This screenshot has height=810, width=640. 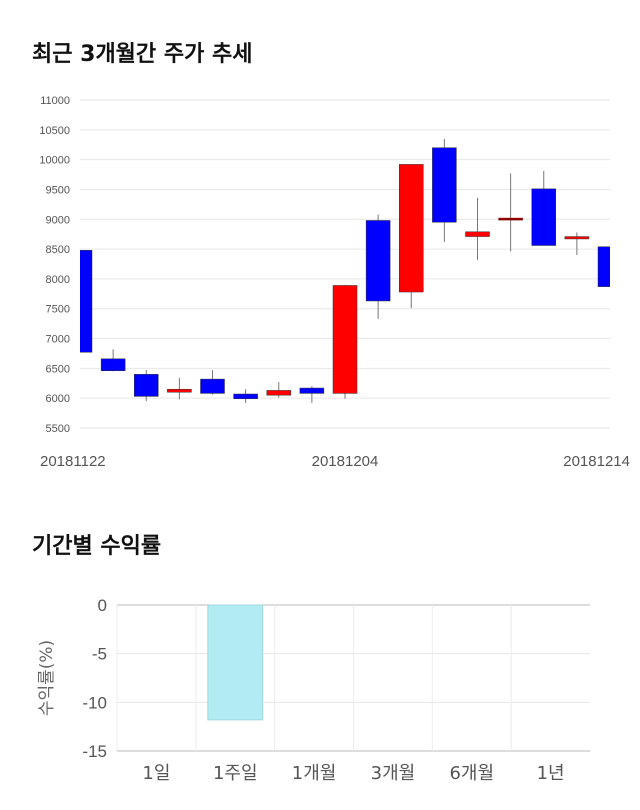 What do you see at coordinates (58, 429) in the screenshot?
I see `y-tick-label: 5500` at bounding box center [58, 429].